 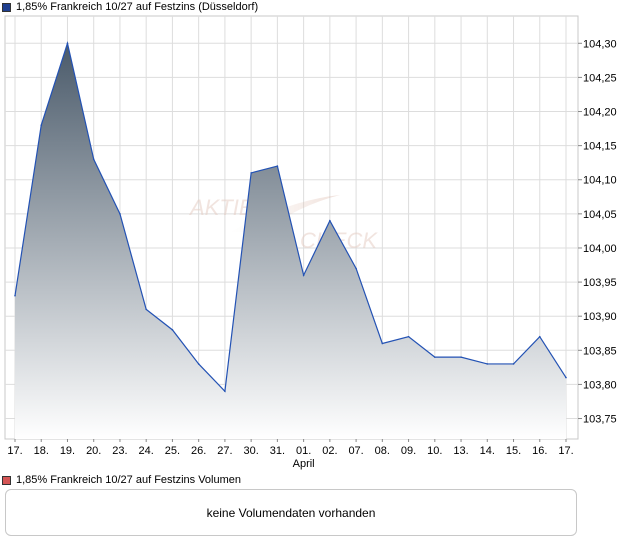 I want to click on x-tick-label: 23., so click(x=119, y=451).